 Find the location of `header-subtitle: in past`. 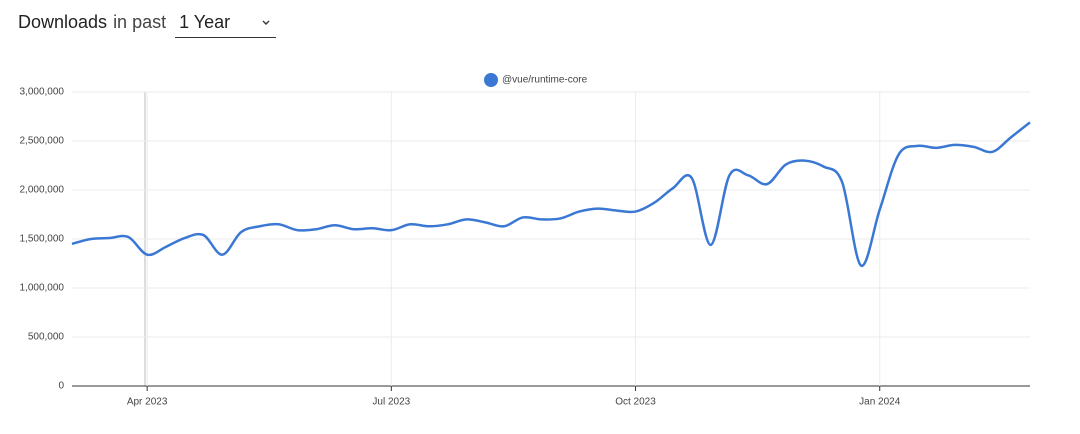

header-subtitle: in past is located at coordinates (140, 22).